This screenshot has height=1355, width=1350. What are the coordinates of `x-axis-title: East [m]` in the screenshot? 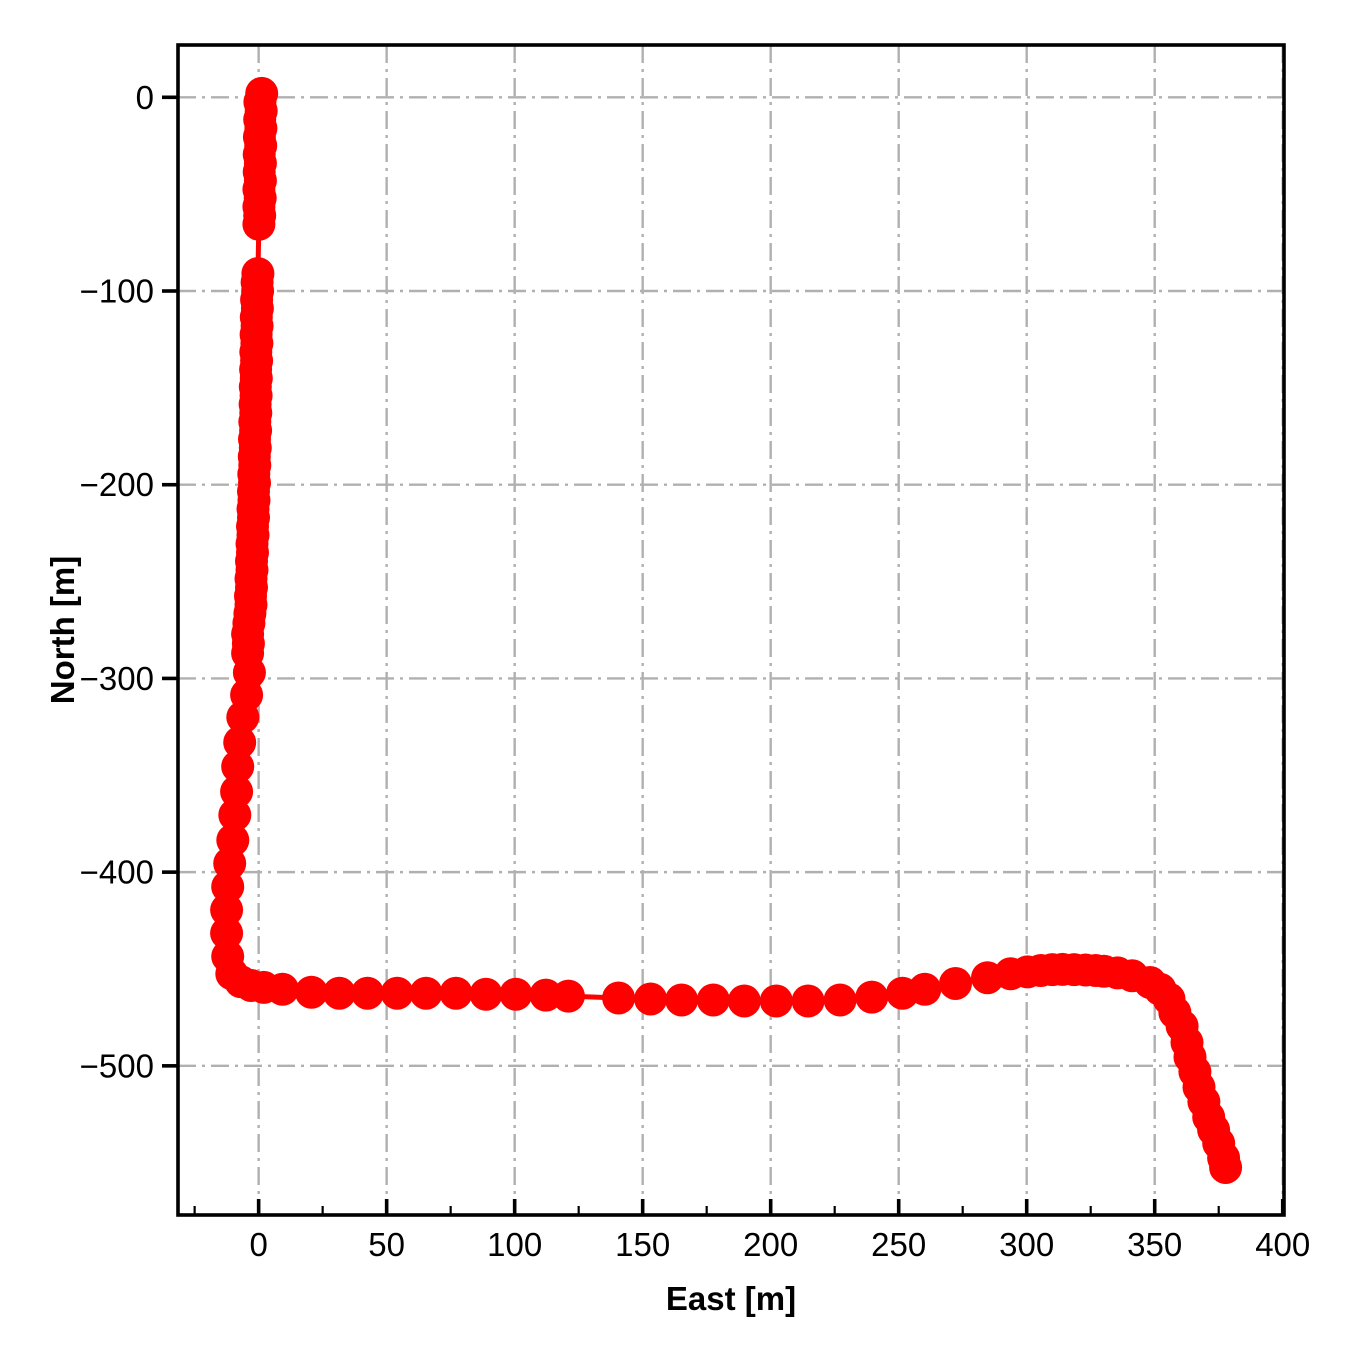 It's located at (731, 1298).